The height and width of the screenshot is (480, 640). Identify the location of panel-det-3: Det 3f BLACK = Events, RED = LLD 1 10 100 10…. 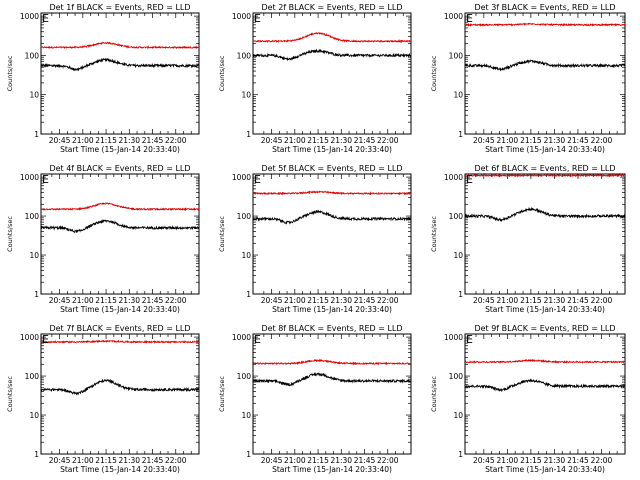
(528, 78).